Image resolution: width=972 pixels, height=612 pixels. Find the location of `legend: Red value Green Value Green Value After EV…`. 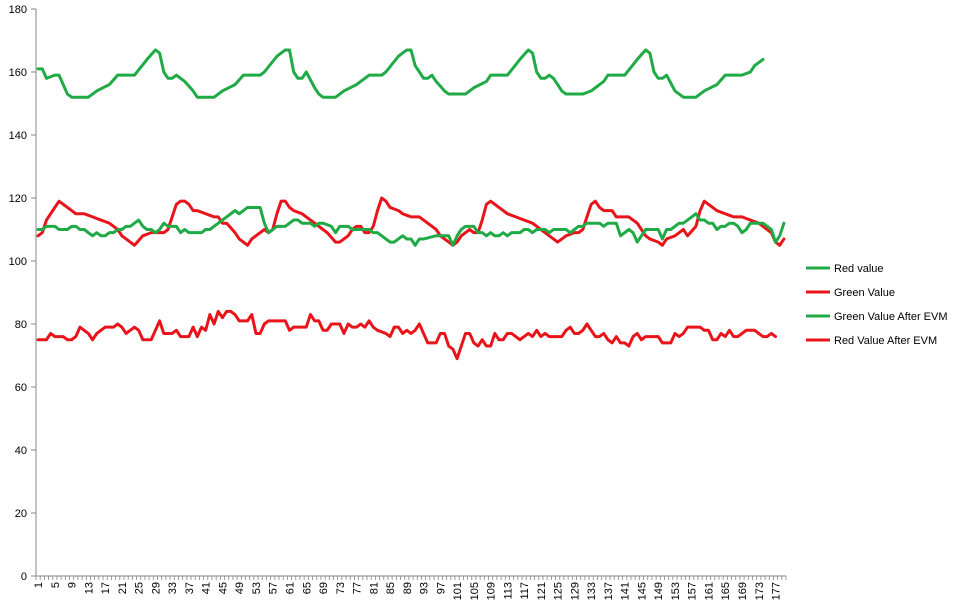

legend: Red value Green Value Green Value After EV… is located at coordinates (877, 305).